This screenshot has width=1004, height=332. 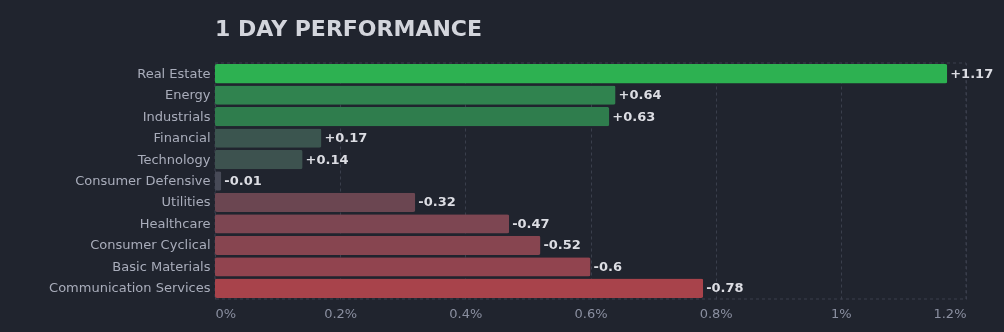 I want to click on x-tick-label: 0.4%, so click(x=466, y=313).